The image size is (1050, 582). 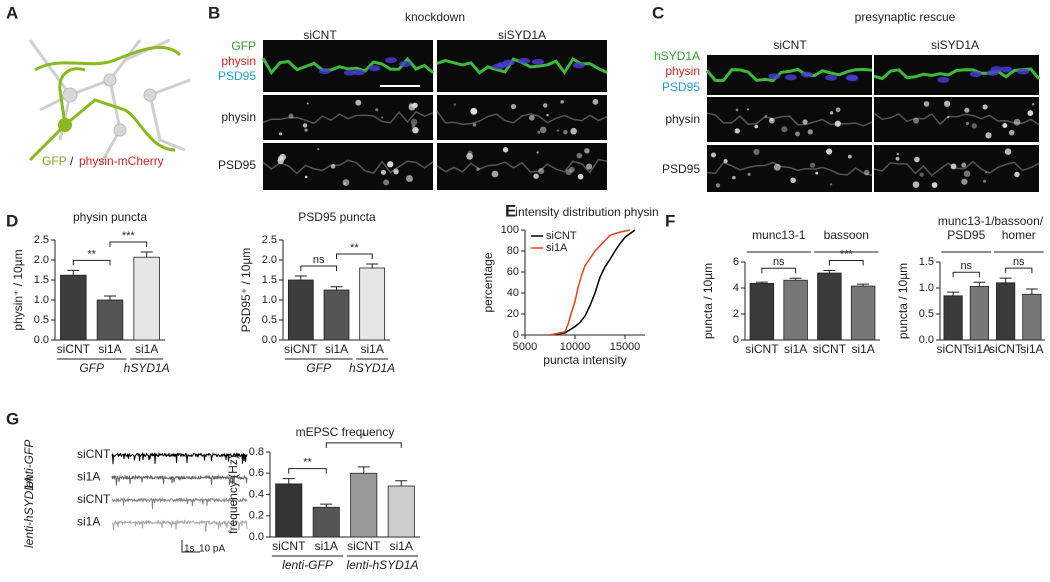 I want to click on trace-group: lenti-hSYD1A, so click(x=29, y=512).